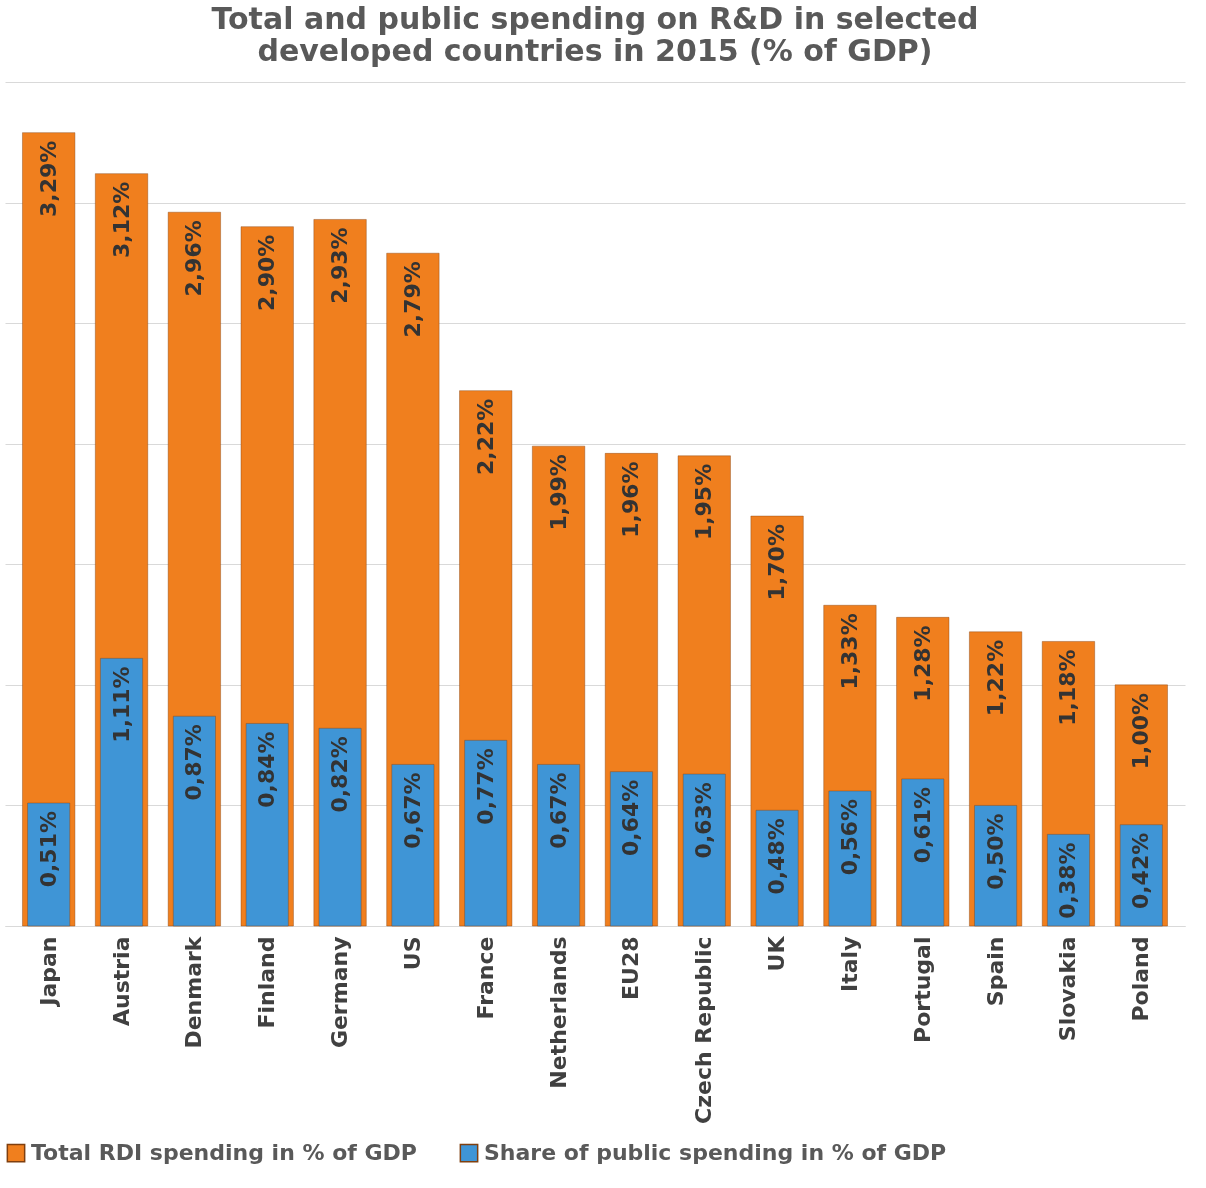 The image size is (1206, 1188). I want to click on x-tick-label: Poland, so click(1141, 979).